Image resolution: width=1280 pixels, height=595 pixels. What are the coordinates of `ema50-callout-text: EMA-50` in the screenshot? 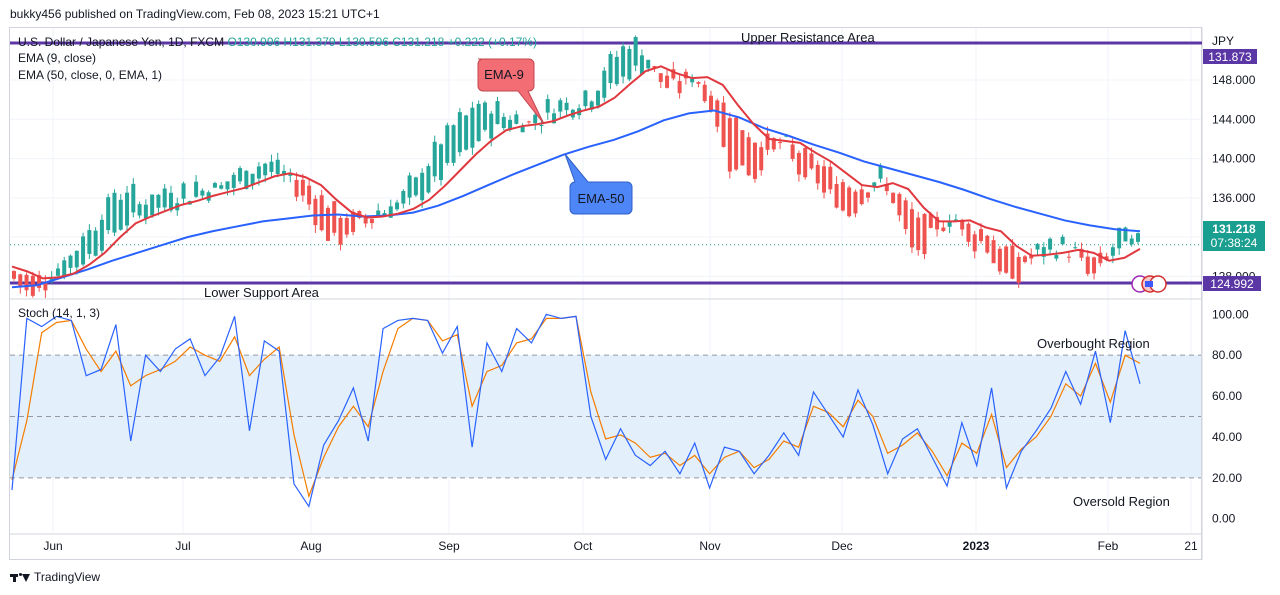 It's located at (601, 198).